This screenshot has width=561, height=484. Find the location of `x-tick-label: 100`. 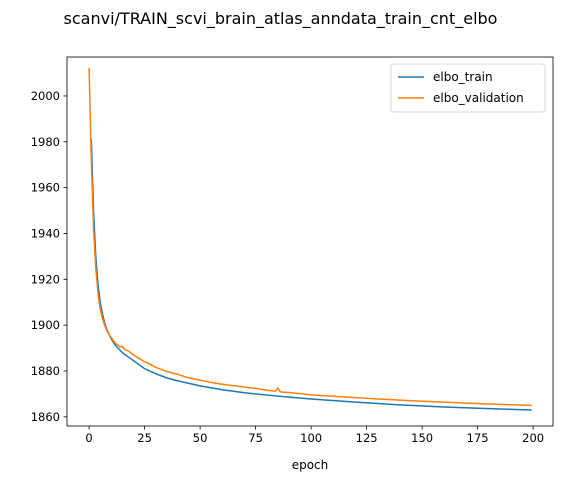

x-tick-label: 100 is located at coordinates (311, 438).